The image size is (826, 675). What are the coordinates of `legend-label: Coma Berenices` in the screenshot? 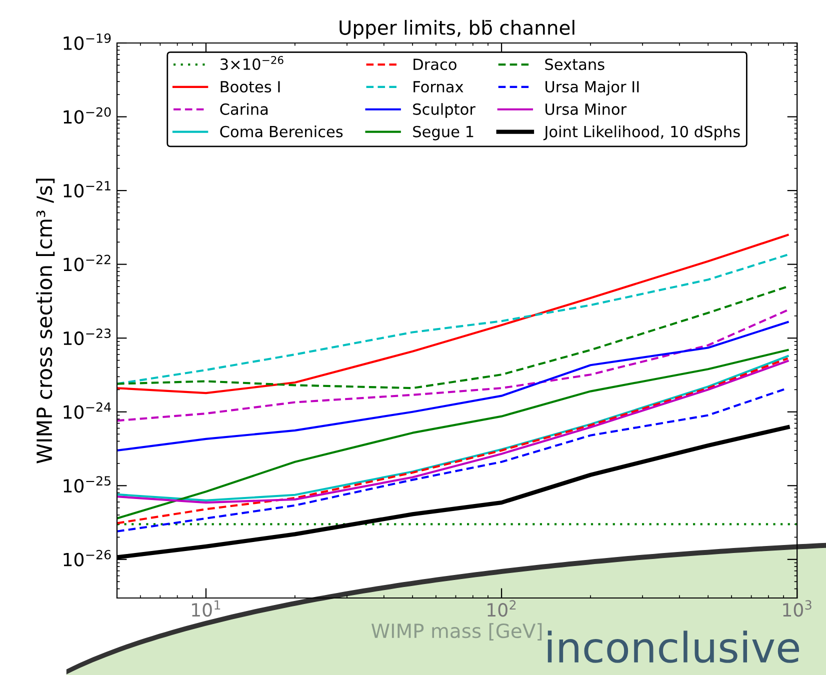 It's located at (281, 132).